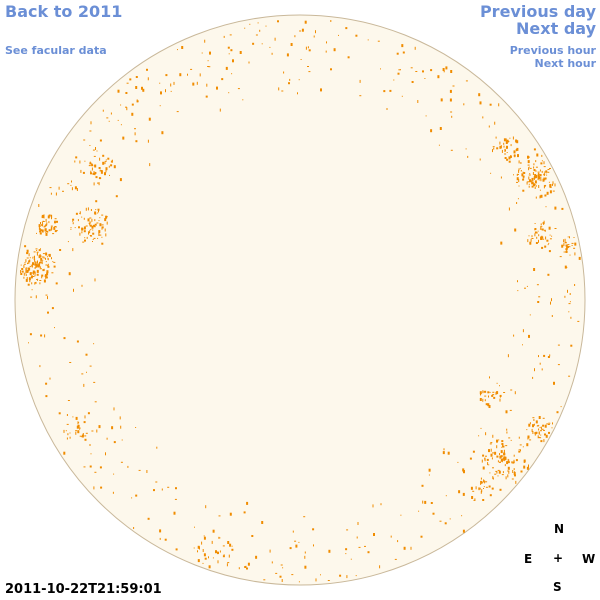 This screenshot has width=600, height=600. Describe the element at coordinates (565, 63) in the screenshot. I see `next-hour-link: Next hour` at that location.